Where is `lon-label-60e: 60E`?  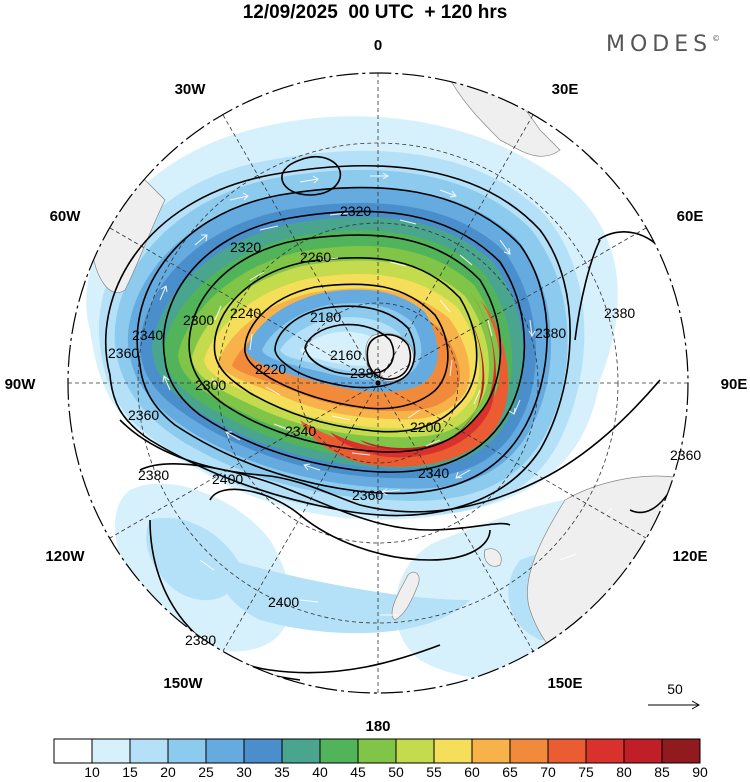
lon-label-60e: 60E is located at coordinates (690, 216).